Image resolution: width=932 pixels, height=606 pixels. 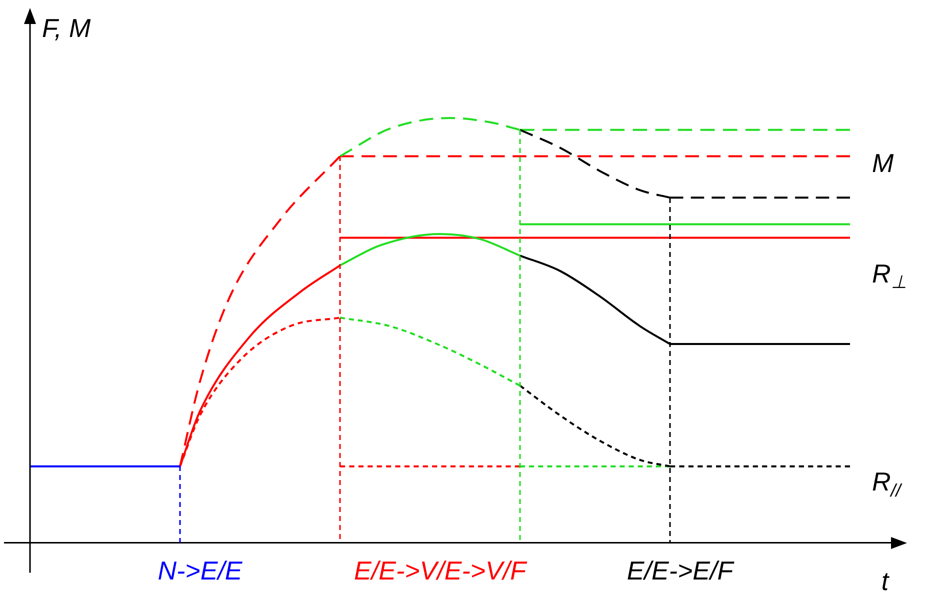 I want to click on text: R⊥, so click(x=889, y=275).